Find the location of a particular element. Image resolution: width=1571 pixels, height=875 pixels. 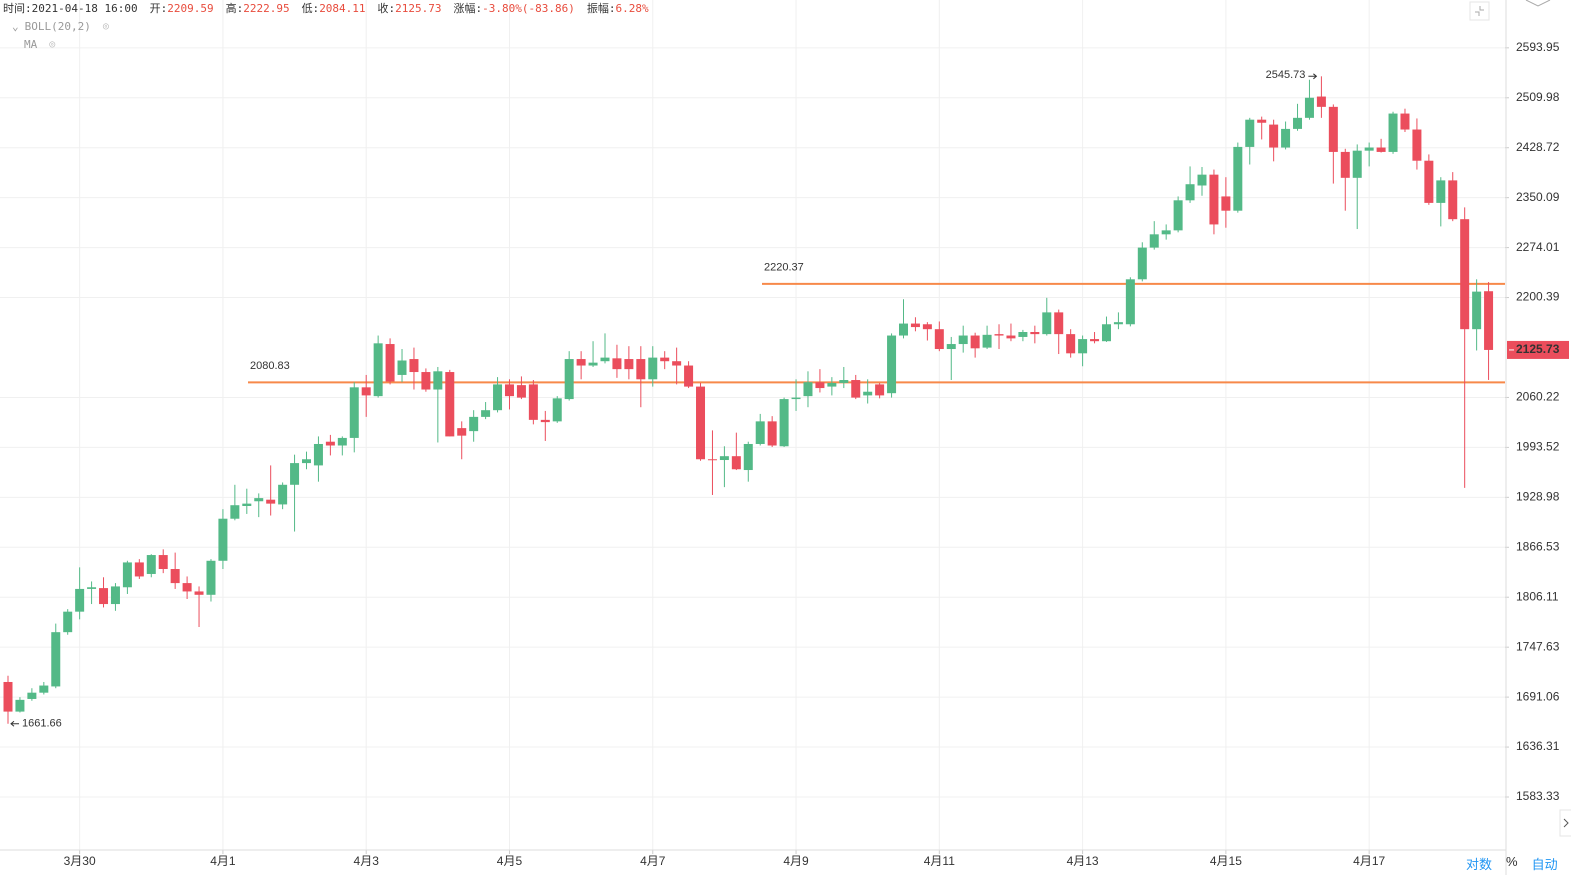

y-tick-label: 1928.98 is located at coordinates (1538, 497).